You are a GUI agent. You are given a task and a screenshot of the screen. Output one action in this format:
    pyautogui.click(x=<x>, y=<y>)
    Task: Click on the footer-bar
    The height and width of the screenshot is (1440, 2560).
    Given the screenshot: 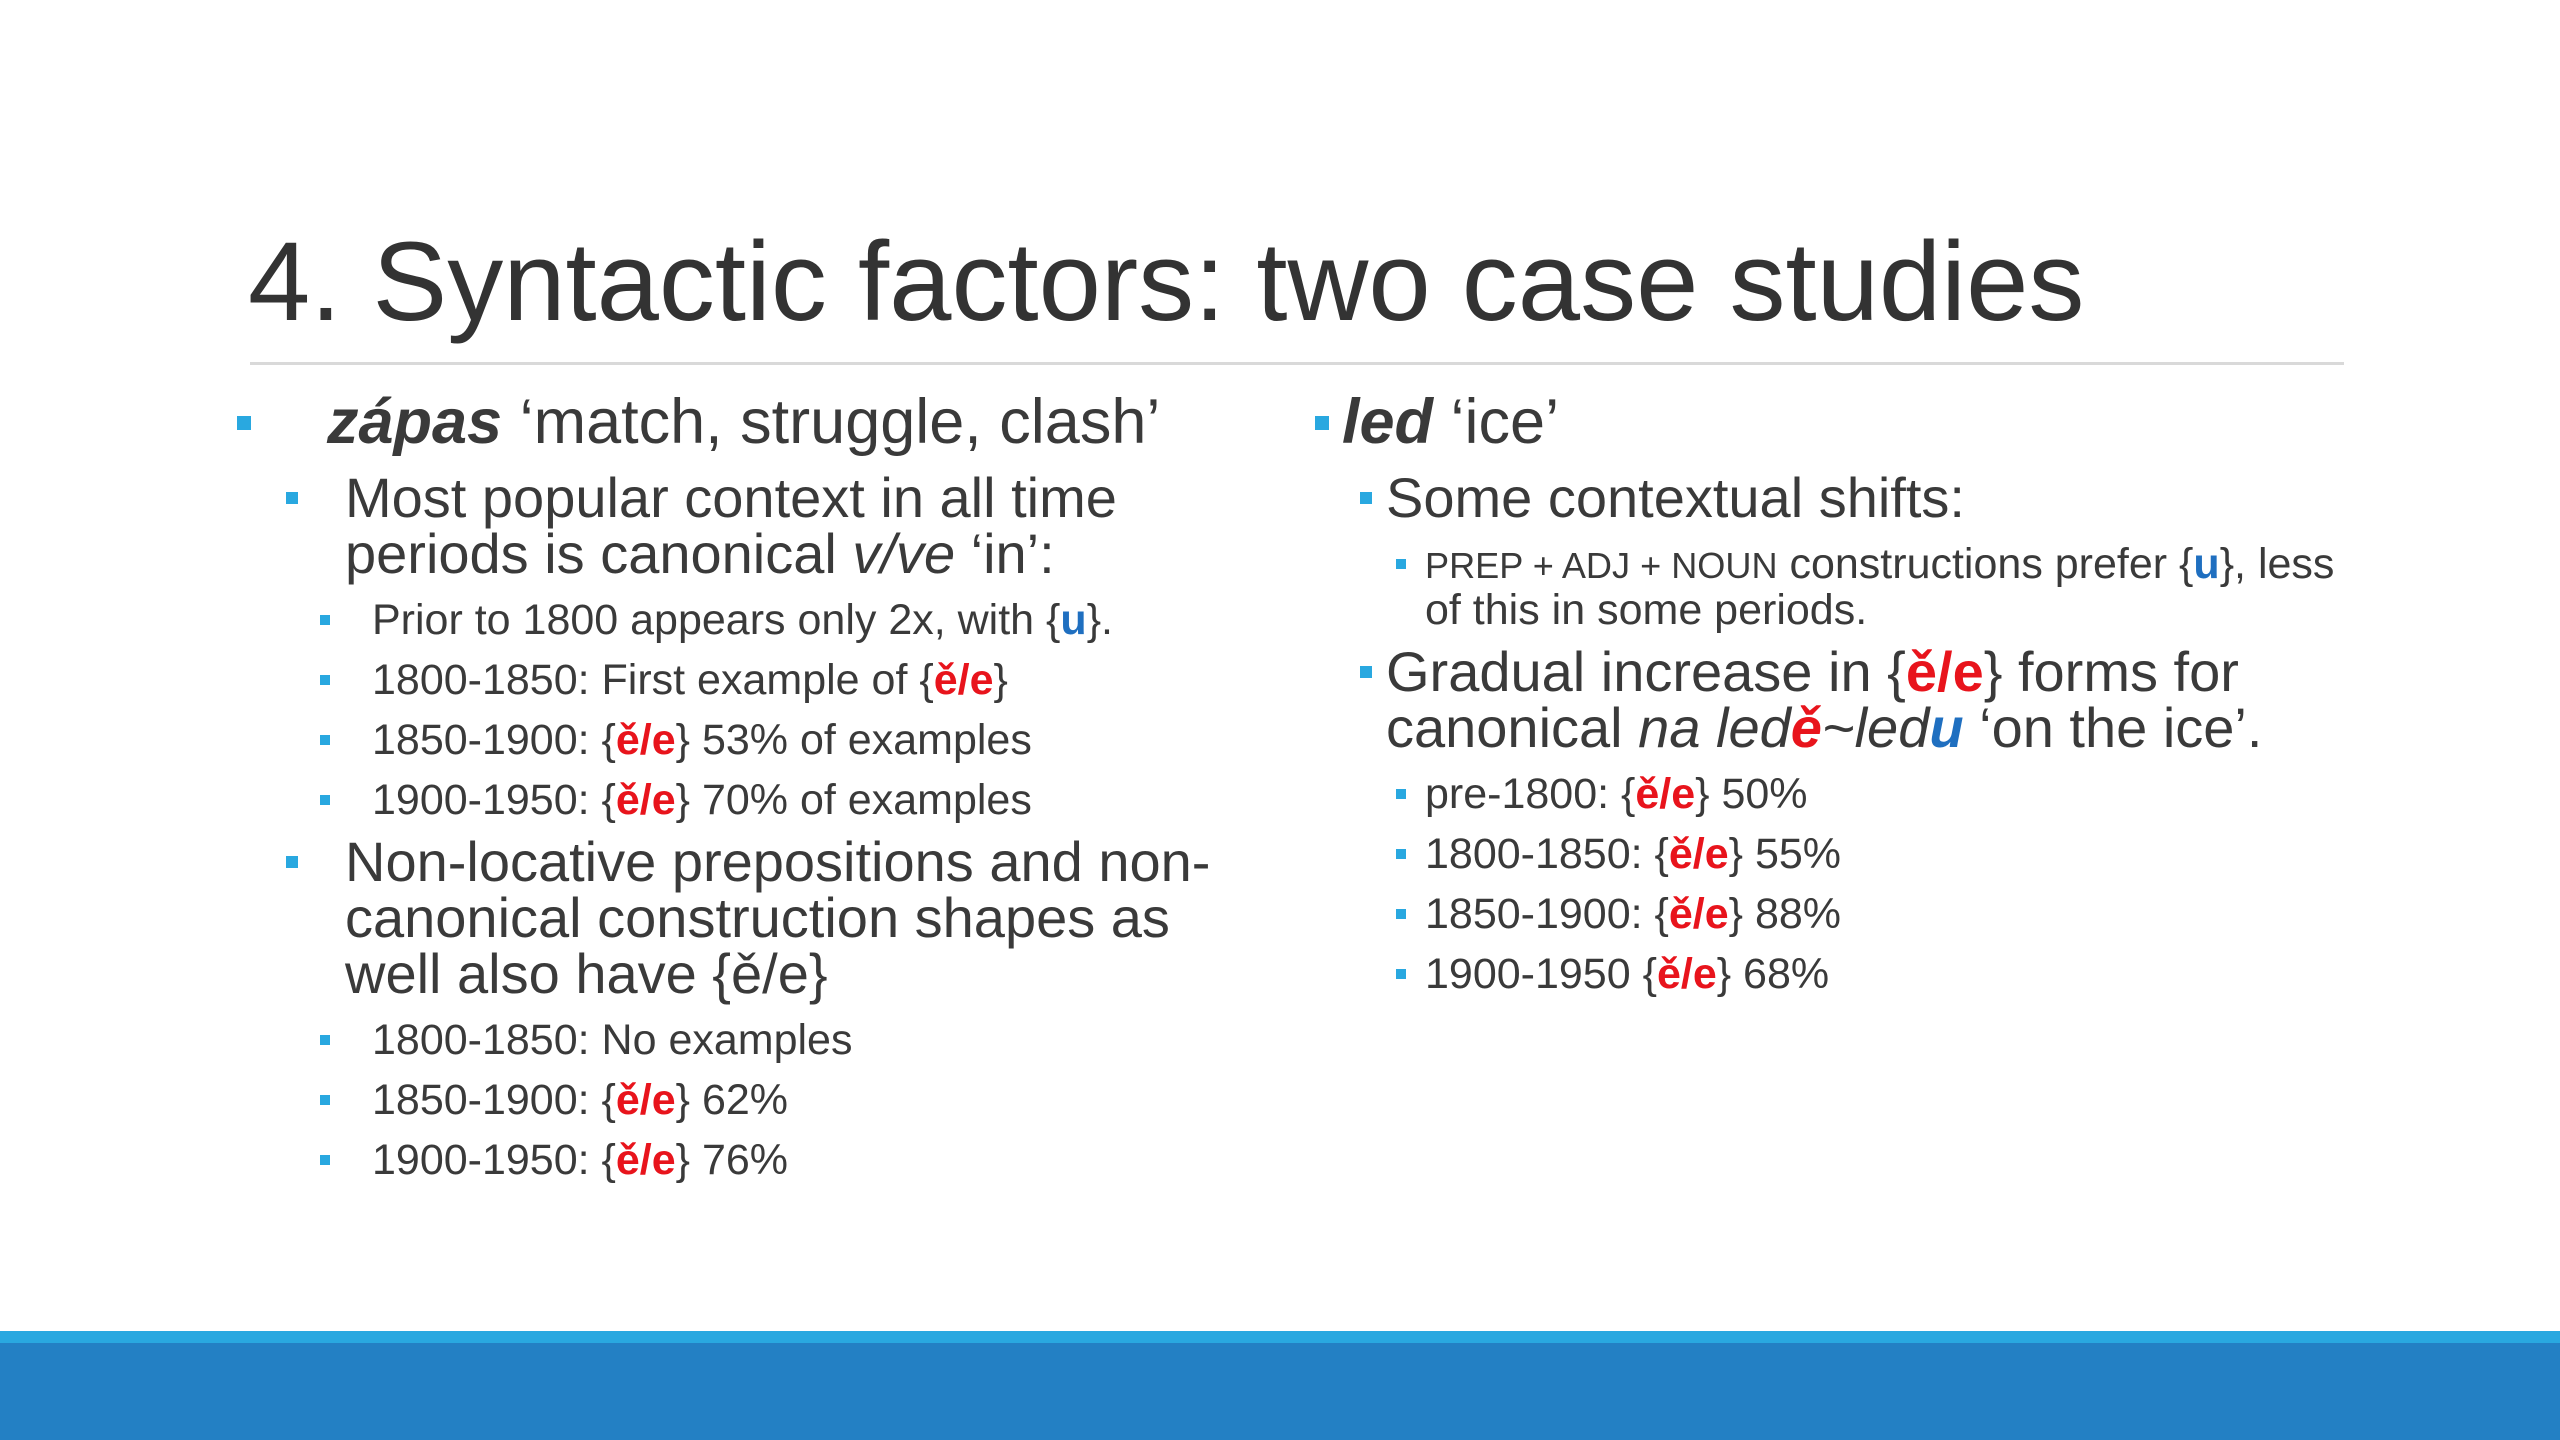 What is the action you would take?
    pyautogui.click(x=1280, y=1391)
    